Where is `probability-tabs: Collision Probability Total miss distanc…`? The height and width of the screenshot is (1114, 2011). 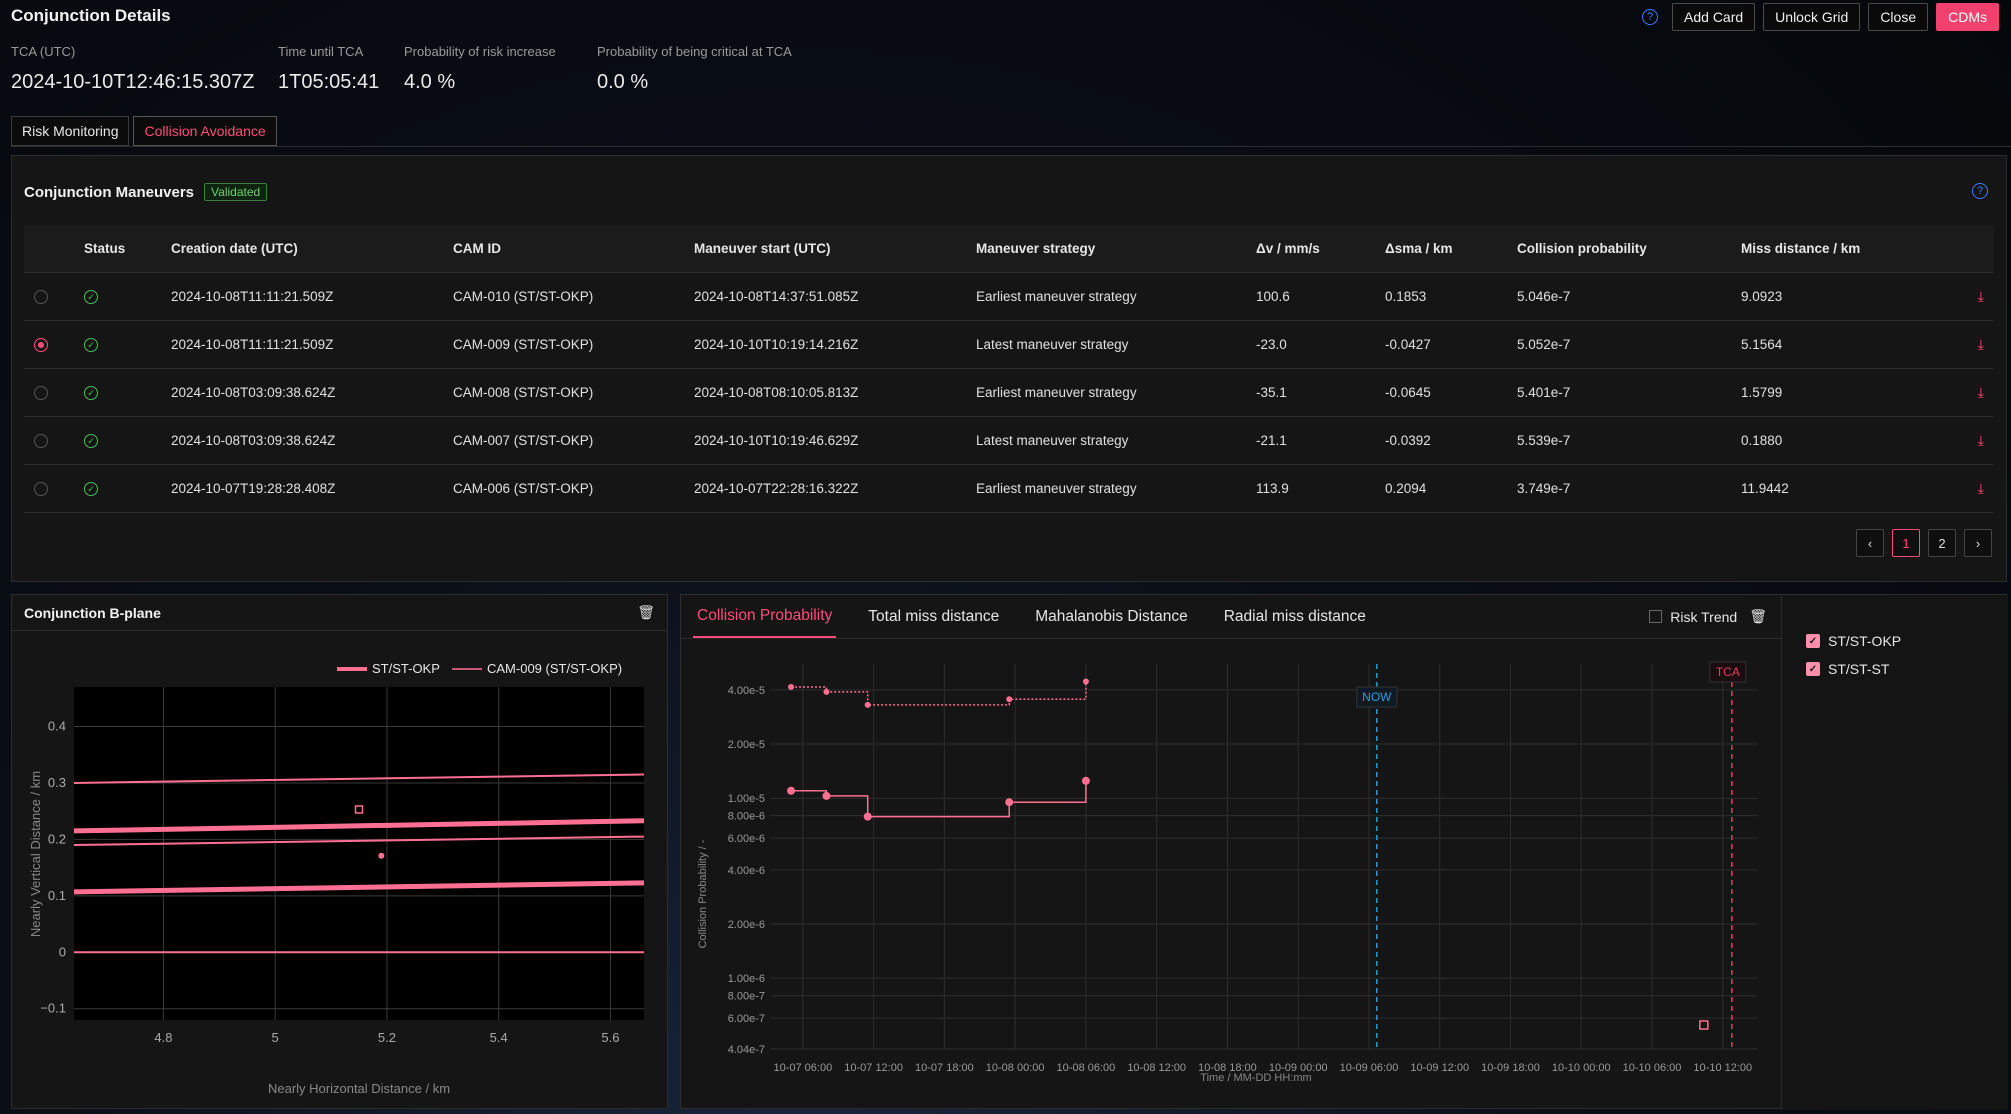
probability-tabs: Collision Probability Total miss distanc… is located at coordinates (1231, 617).